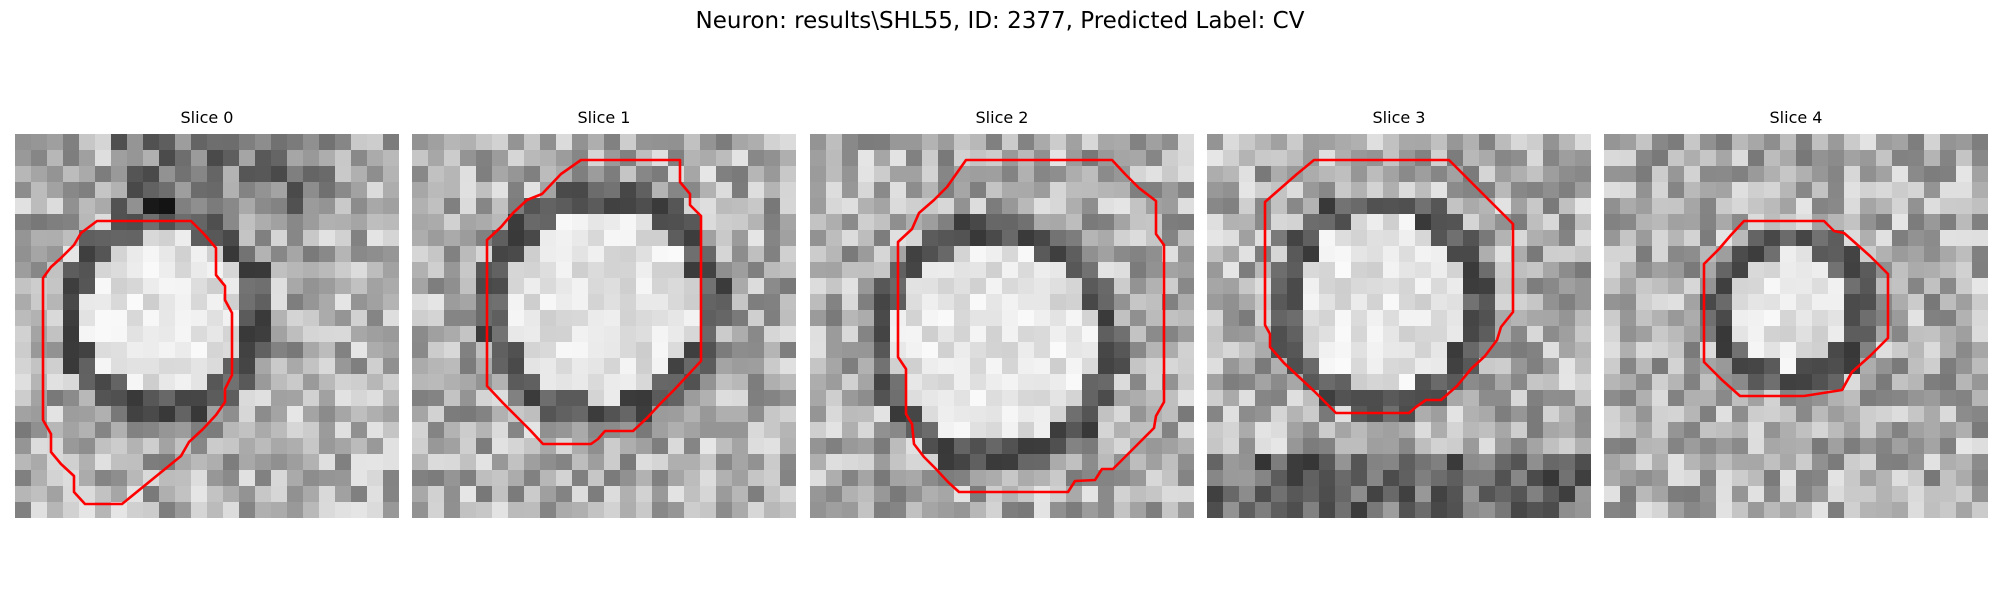 The height and width of the screenshot is (600, 2000). I want to click on slice-title: Slice 1, so click(604, 117).